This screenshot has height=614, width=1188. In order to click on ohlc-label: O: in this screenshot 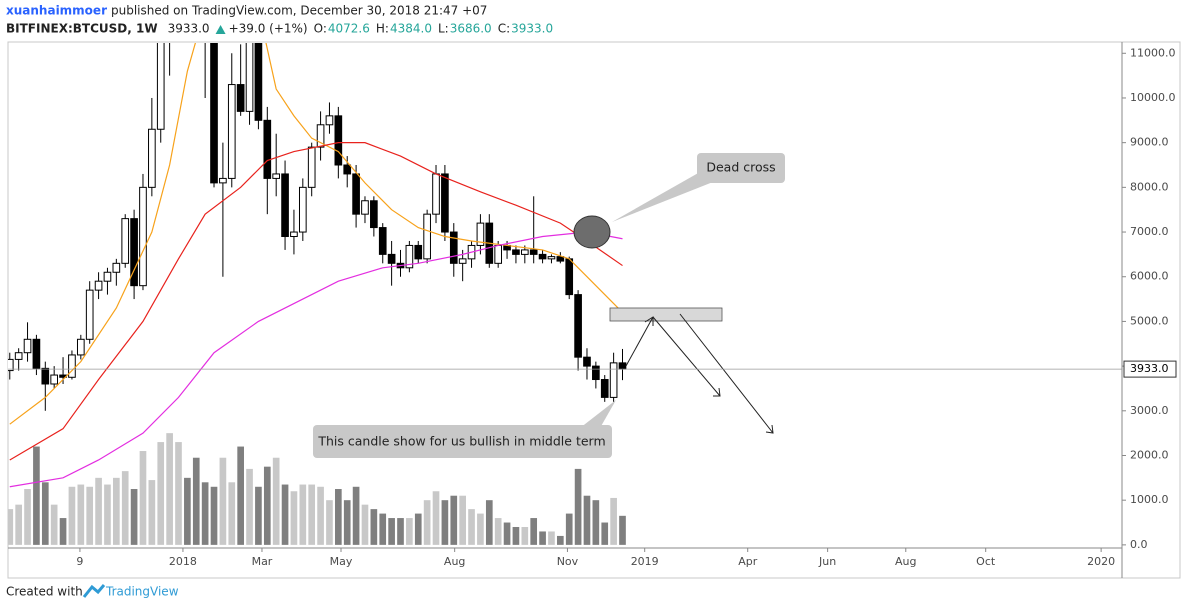, I will do `click(320, 29)`.